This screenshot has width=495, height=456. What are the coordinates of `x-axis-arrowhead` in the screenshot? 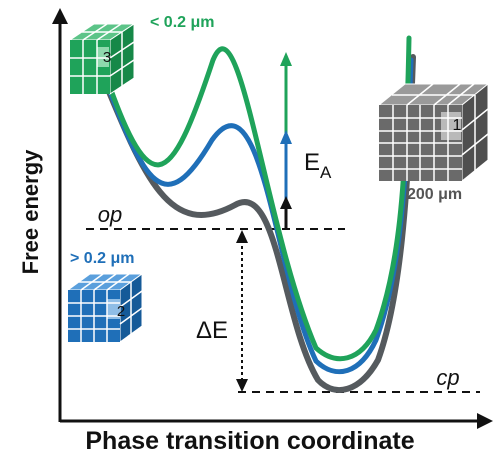 It's located at (485, 421).